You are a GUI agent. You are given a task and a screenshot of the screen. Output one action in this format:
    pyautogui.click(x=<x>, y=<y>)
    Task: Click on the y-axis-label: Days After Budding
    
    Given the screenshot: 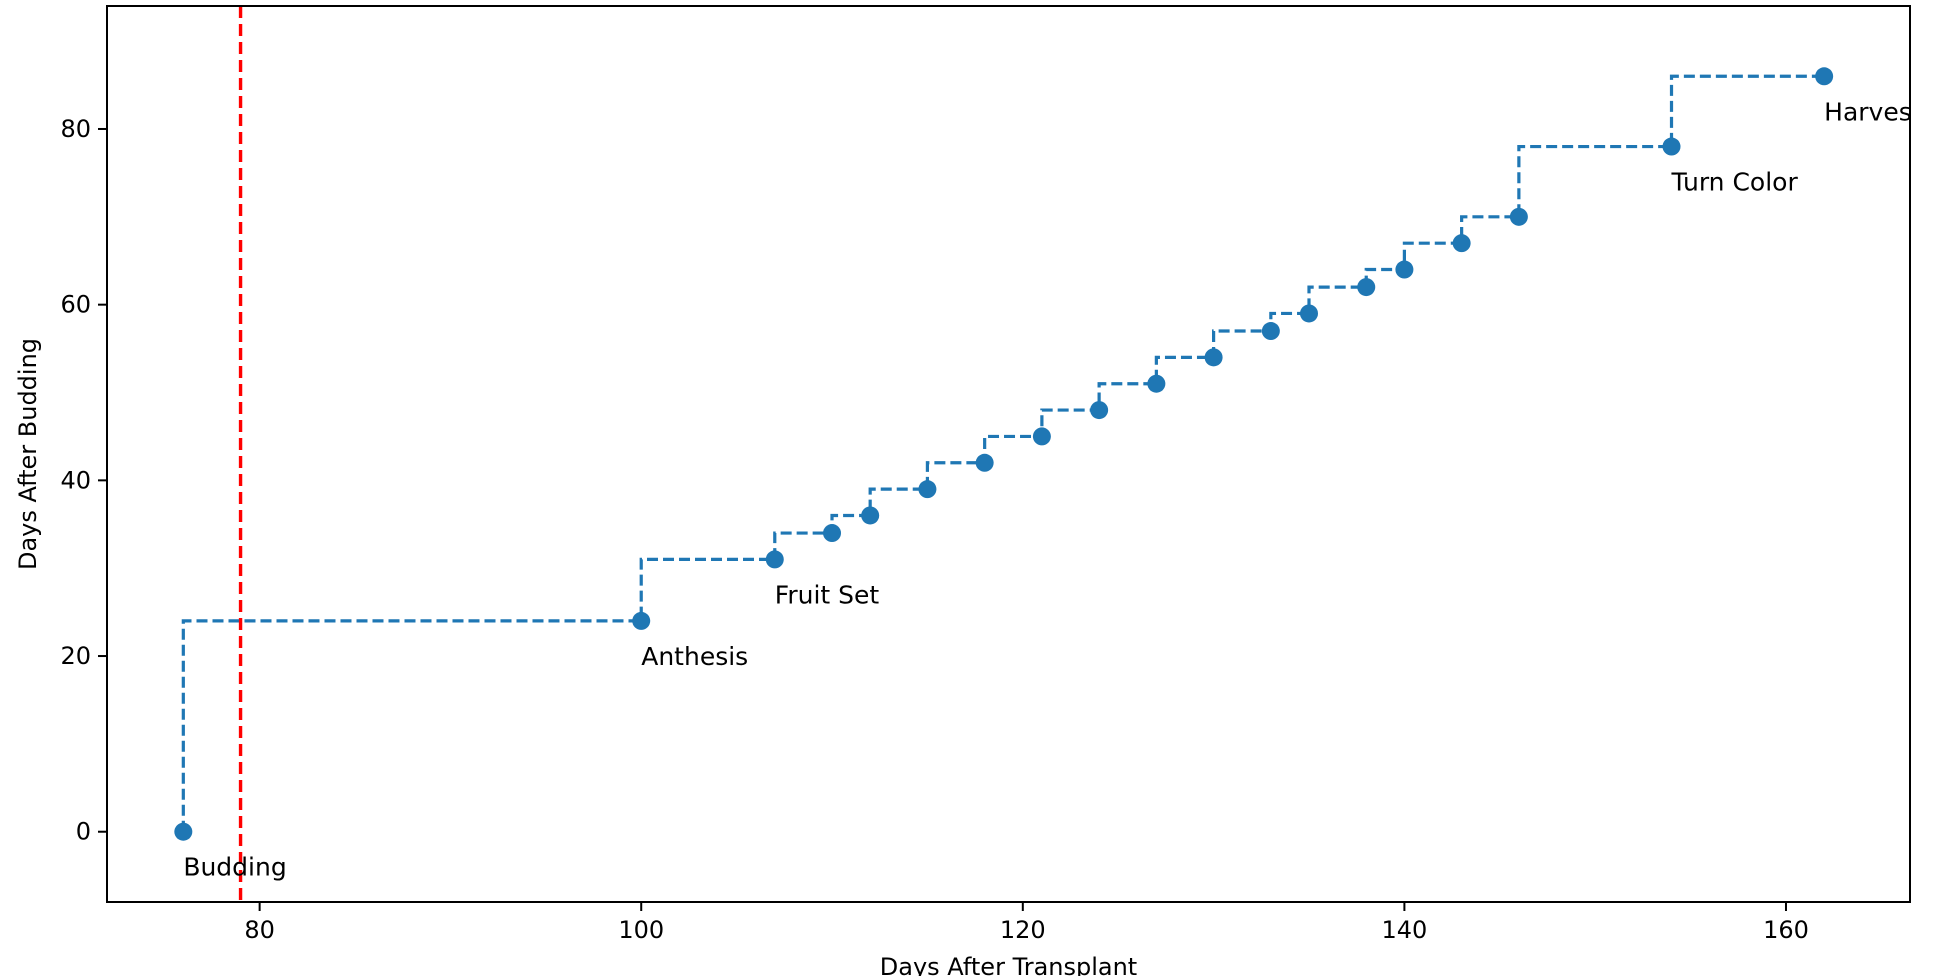 What is the action you would take?
    pyautogui.click(x=28, y=454)
    